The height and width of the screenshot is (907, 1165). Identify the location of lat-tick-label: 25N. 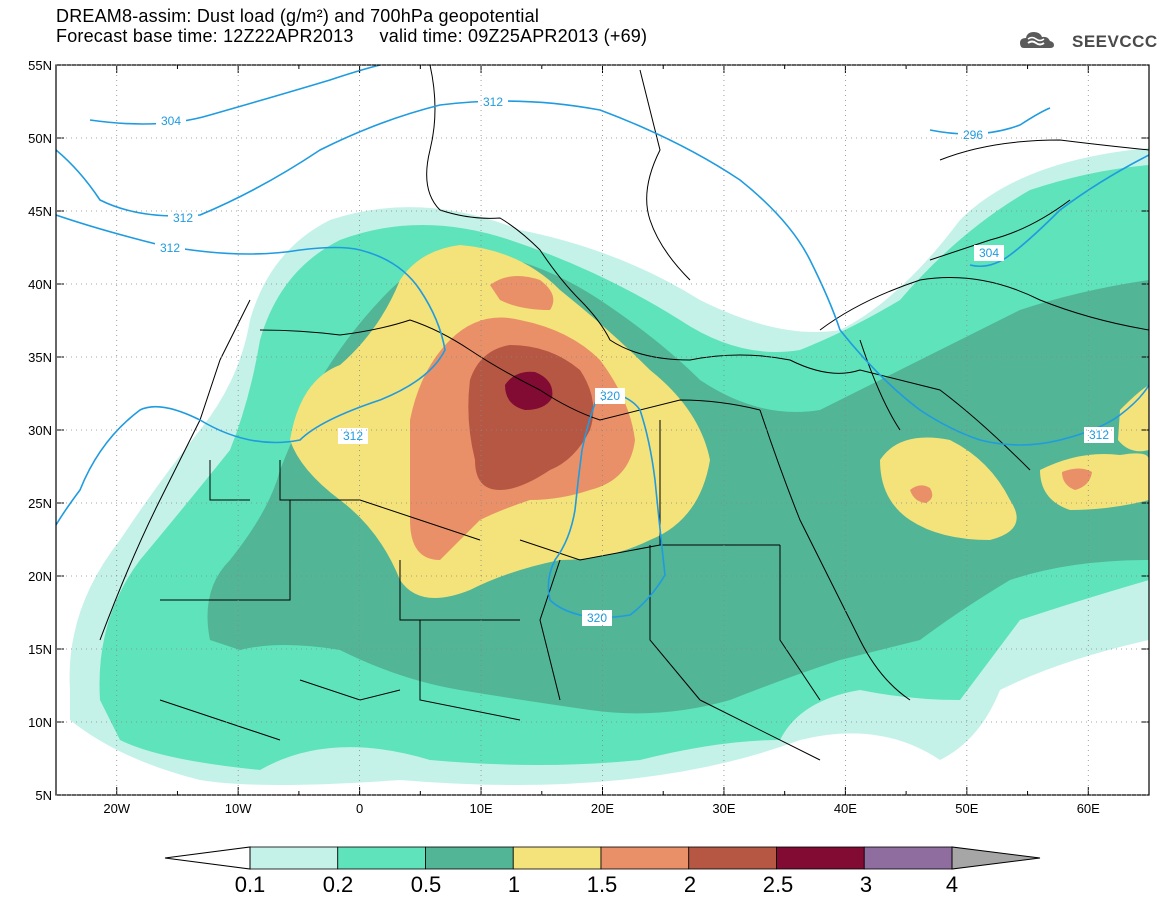
(40, 503).